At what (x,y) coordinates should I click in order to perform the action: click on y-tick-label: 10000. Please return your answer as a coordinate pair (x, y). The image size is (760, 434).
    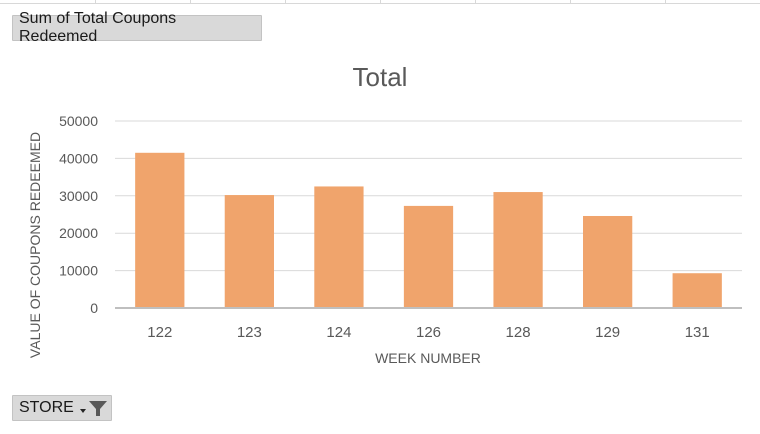
    Looking at the image, I should click on (78, 271).